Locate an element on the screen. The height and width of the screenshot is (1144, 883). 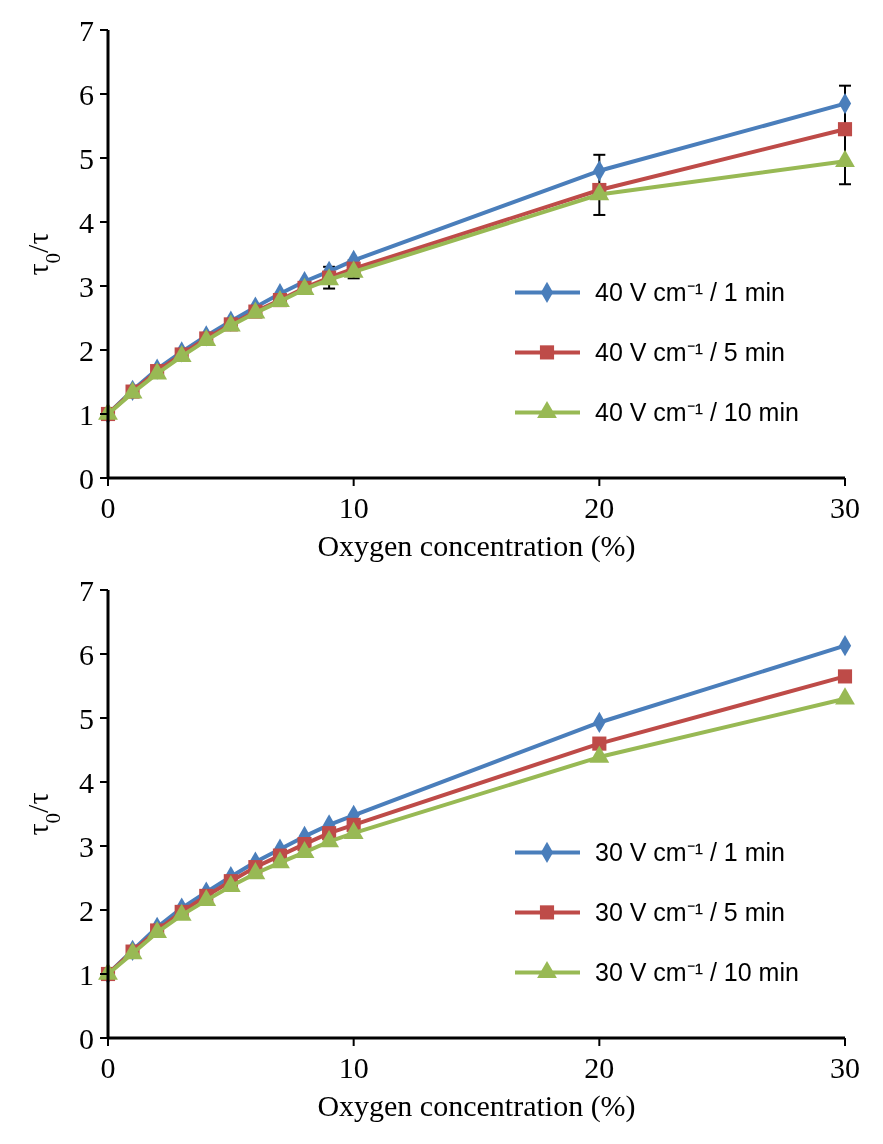
legend-label: 40 V cm⁻¹ / 1 min is located at coordinates (690, 292).